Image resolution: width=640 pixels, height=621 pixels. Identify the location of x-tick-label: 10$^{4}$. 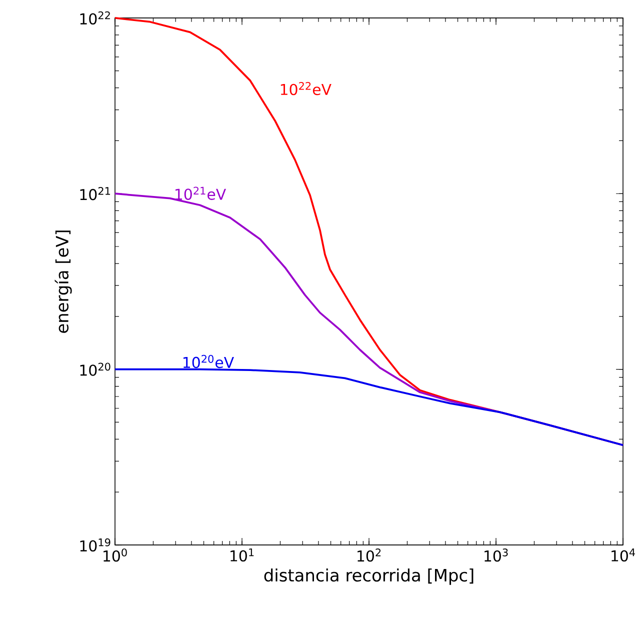
(623, 555).